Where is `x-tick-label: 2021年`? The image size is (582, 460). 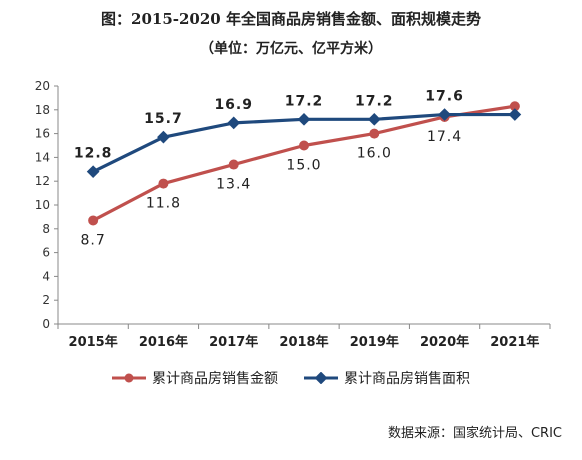
x-tick-label: 2021年 is located at coordinates (514, 342).